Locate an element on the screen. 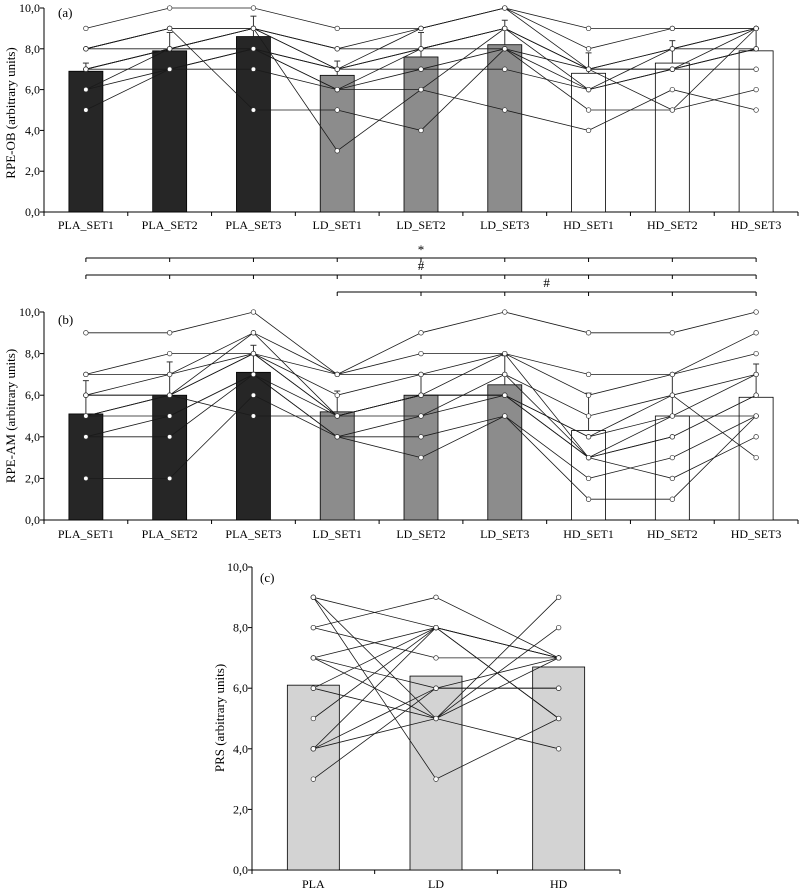  bar-pla-set1 is located at coordinates (86, 141).